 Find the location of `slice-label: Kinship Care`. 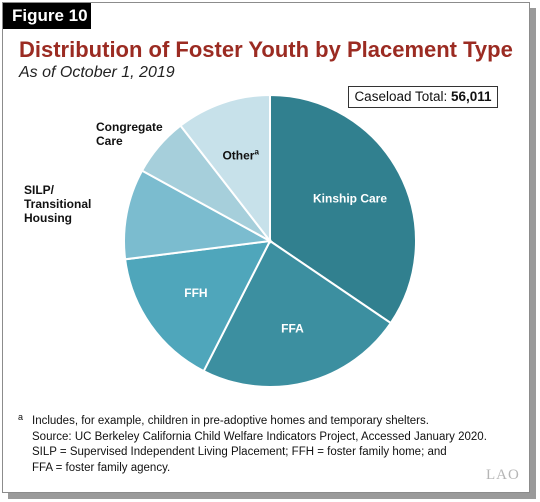

slice-label: Kinship Care is located at coordinates (350, 199).